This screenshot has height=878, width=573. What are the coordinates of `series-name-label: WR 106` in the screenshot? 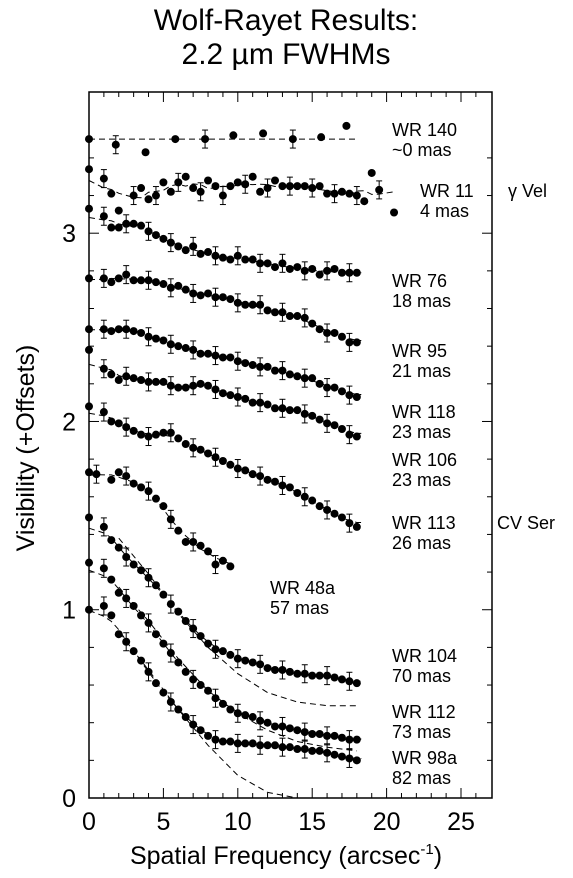 It's located at (424, 460).